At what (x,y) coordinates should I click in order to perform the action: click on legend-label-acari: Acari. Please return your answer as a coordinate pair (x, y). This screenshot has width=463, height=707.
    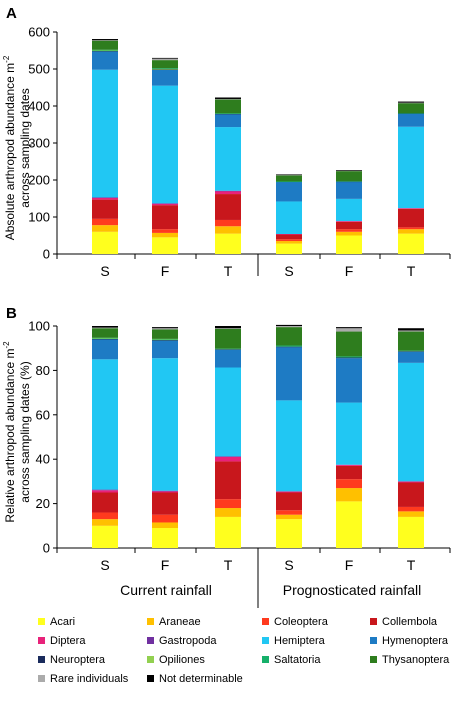
    Looking at the image, I should click on (62, 622).